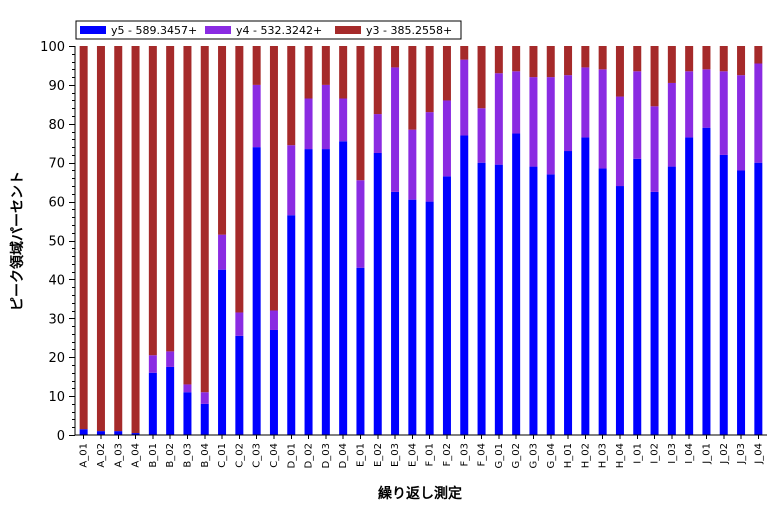 The width and height of the screenshot is (784, 512). I want to click on x-tick-label: I_02, so click(655, 453).